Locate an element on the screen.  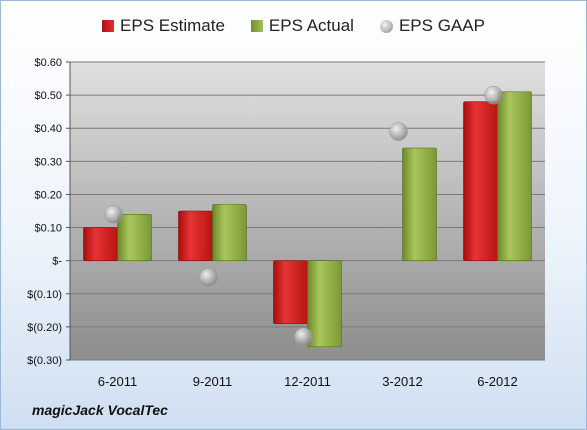
legend-item-eps-estimate: EPS Estimate is located at coordinates (163, 26).